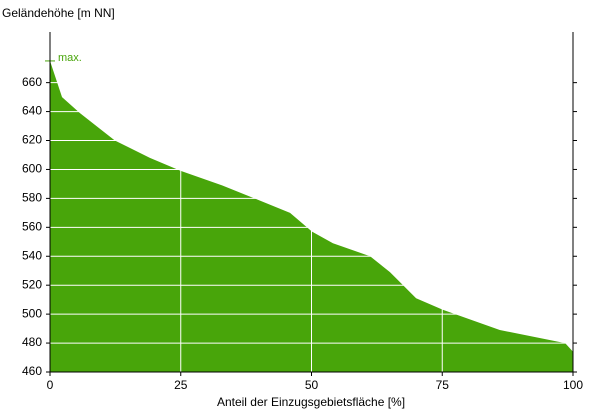  I want to click on x-tick-label: 75, so click(443, 385).